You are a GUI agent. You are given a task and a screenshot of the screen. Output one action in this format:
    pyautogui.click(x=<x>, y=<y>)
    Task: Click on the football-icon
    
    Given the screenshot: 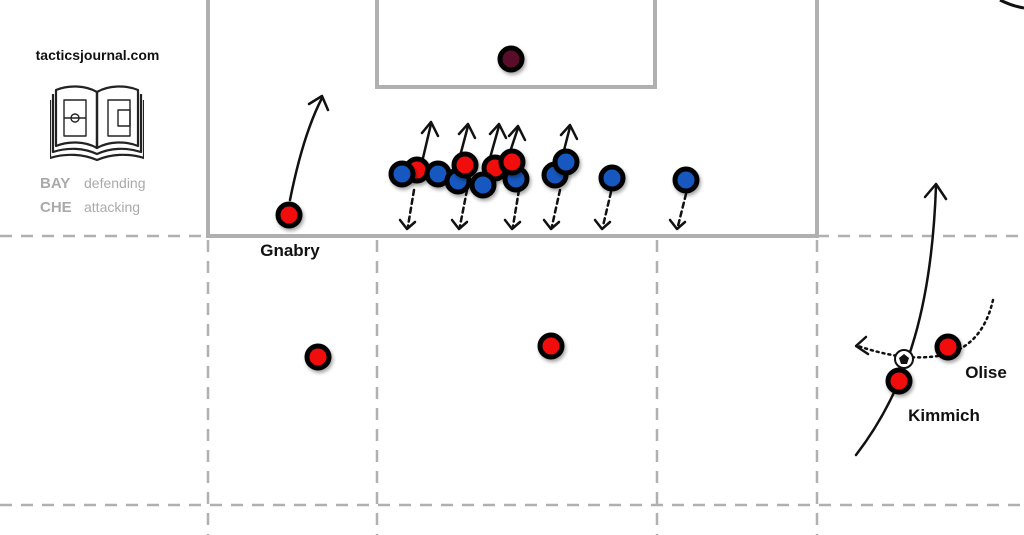 What is the action you would take?
    pyautogui.click(x=904, y=359)
    